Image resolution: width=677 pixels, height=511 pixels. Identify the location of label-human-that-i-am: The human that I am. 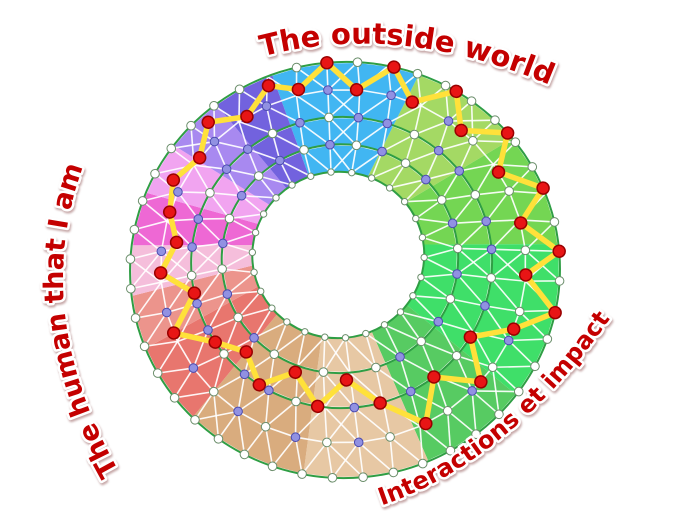
(82, 321).